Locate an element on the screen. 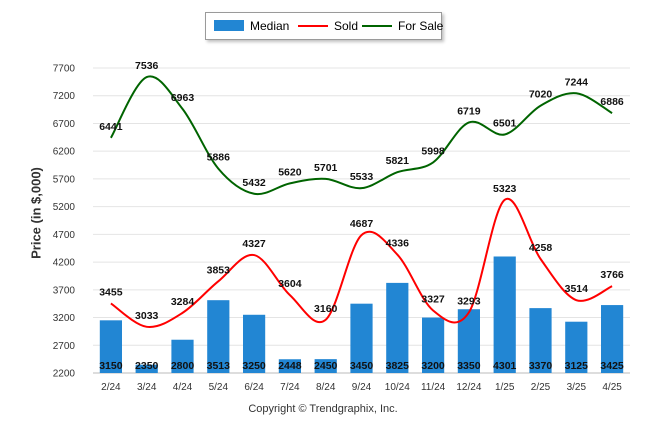 The width and height of the screenshot is (646, 434). data-label-sold: 3293 is located at coordinates (469, 301).